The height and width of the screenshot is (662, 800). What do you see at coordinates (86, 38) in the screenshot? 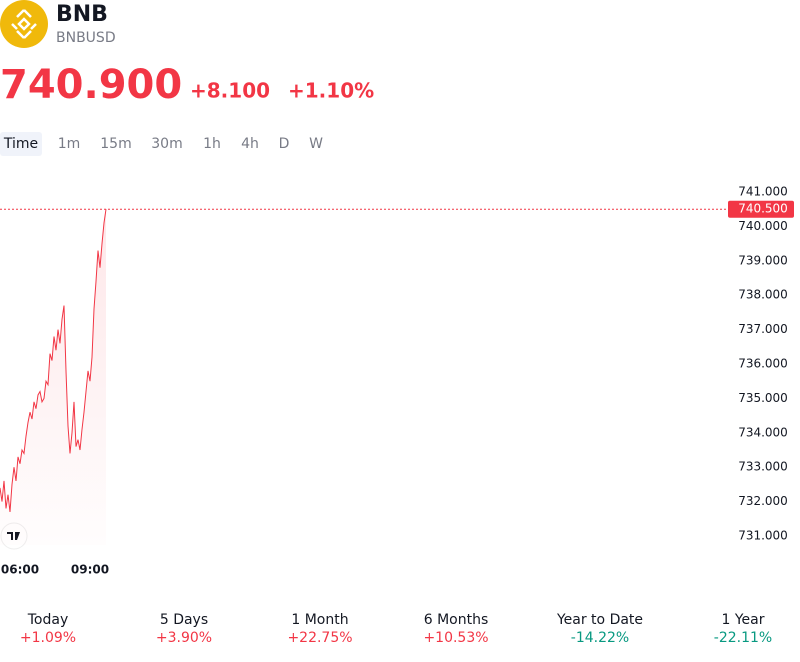
I see `ticker: BNBUSD` at bounding box center [86, 38].